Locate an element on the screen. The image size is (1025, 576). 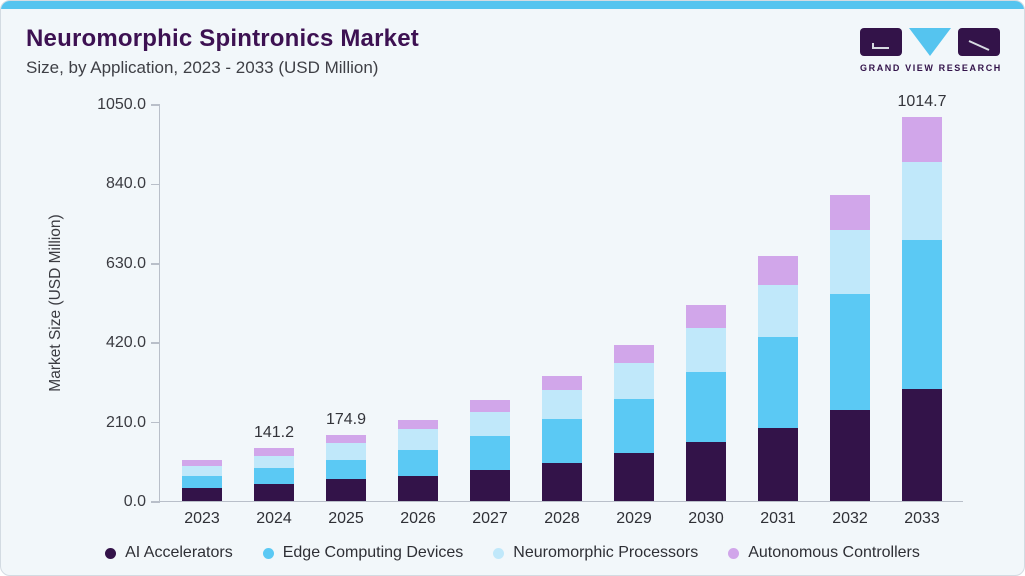
bar-value-label: 141.2 is located at coordinates (274, 432).